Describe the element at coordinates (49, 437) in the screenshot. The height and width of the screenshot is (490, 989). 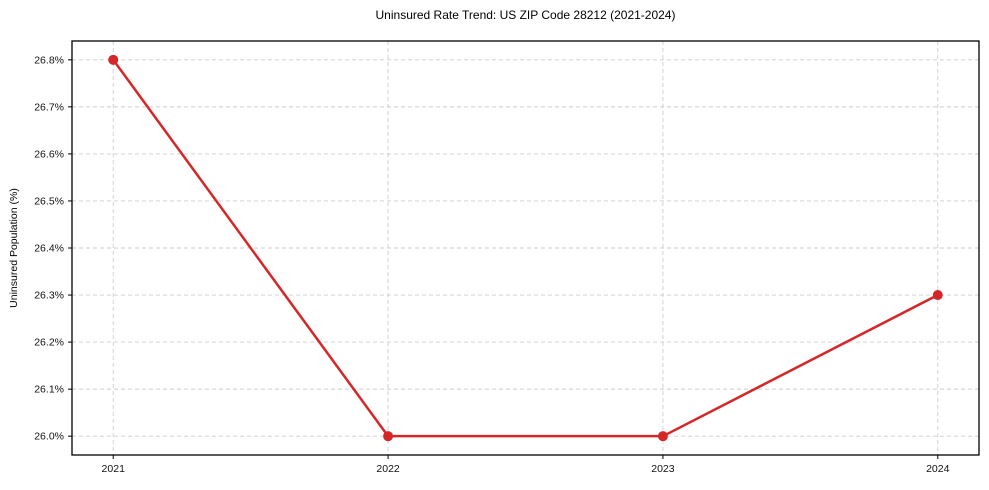
I see `y-tick-label: 26.0%` at that location.